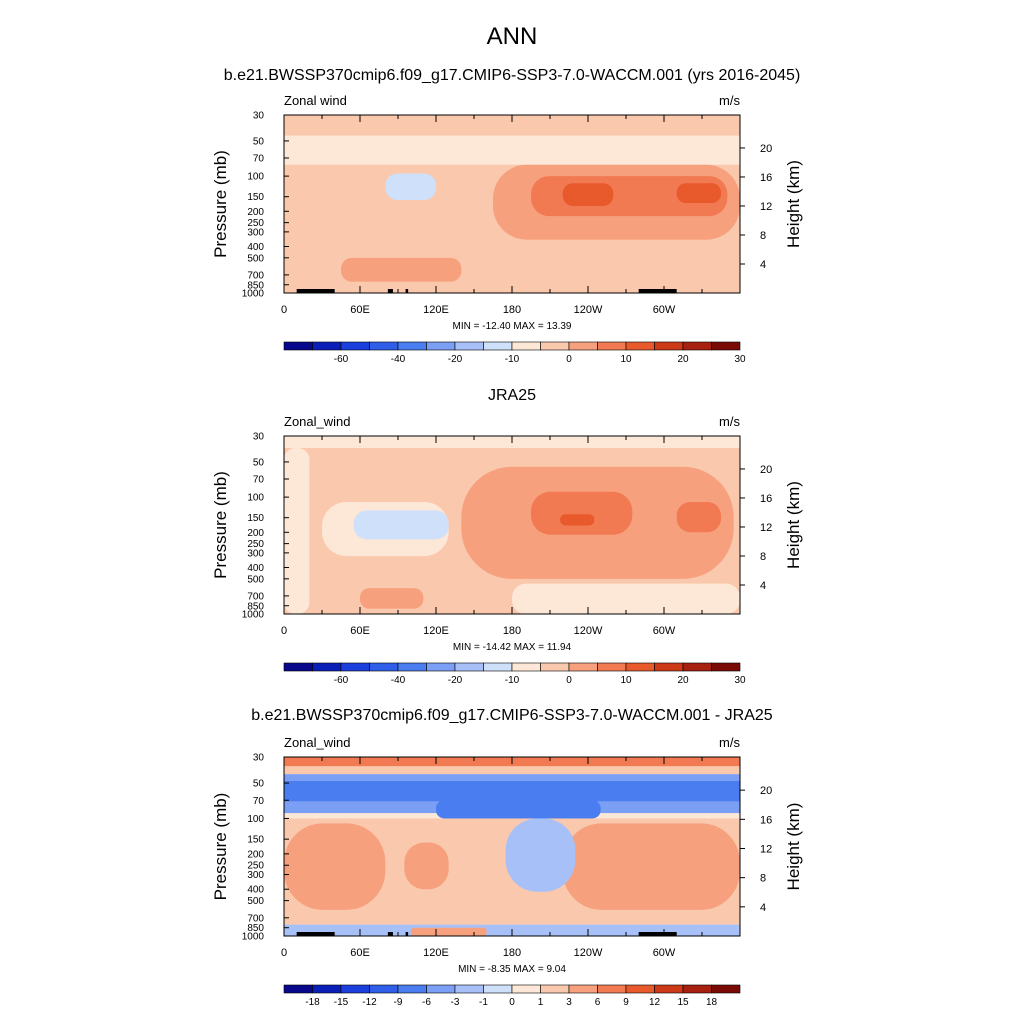 This screenshot has width=1024, height=1024. I want to click on y-tick-label: 500, so click(255, 579).